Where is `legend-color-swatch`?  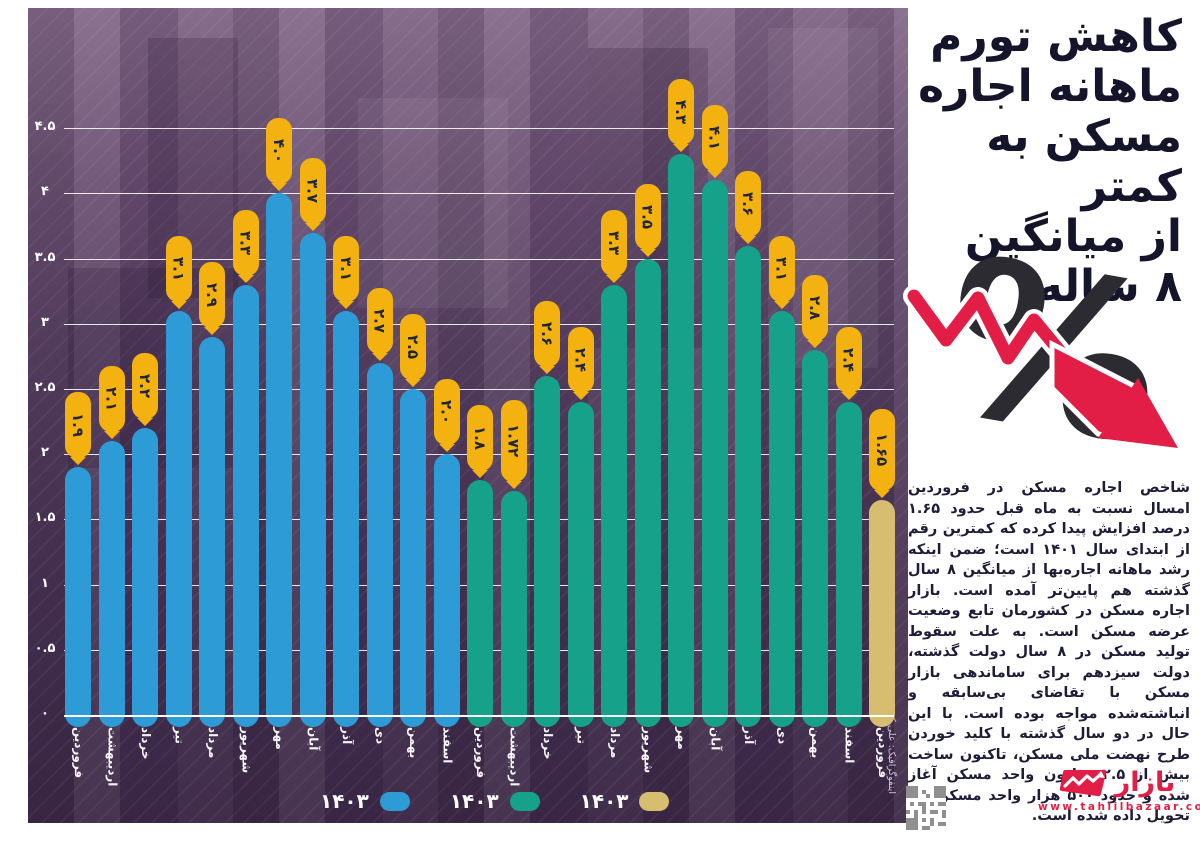 legend-color-swatch is located at coordinates (524, 801).